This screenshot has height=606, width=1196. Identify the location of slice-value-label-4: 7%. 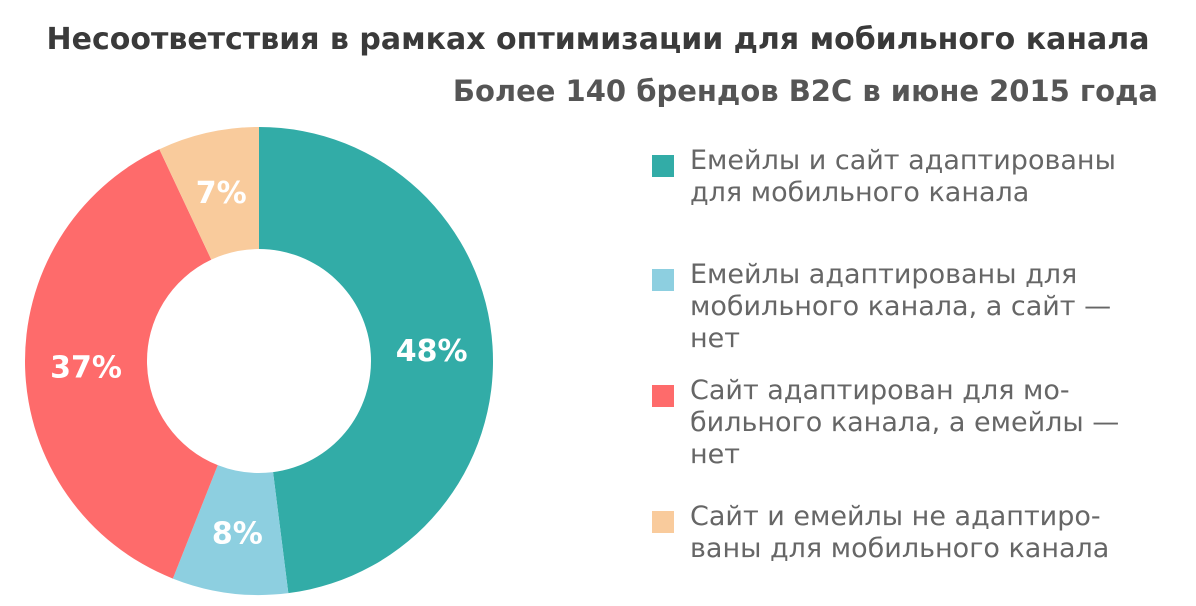
(221, 193).